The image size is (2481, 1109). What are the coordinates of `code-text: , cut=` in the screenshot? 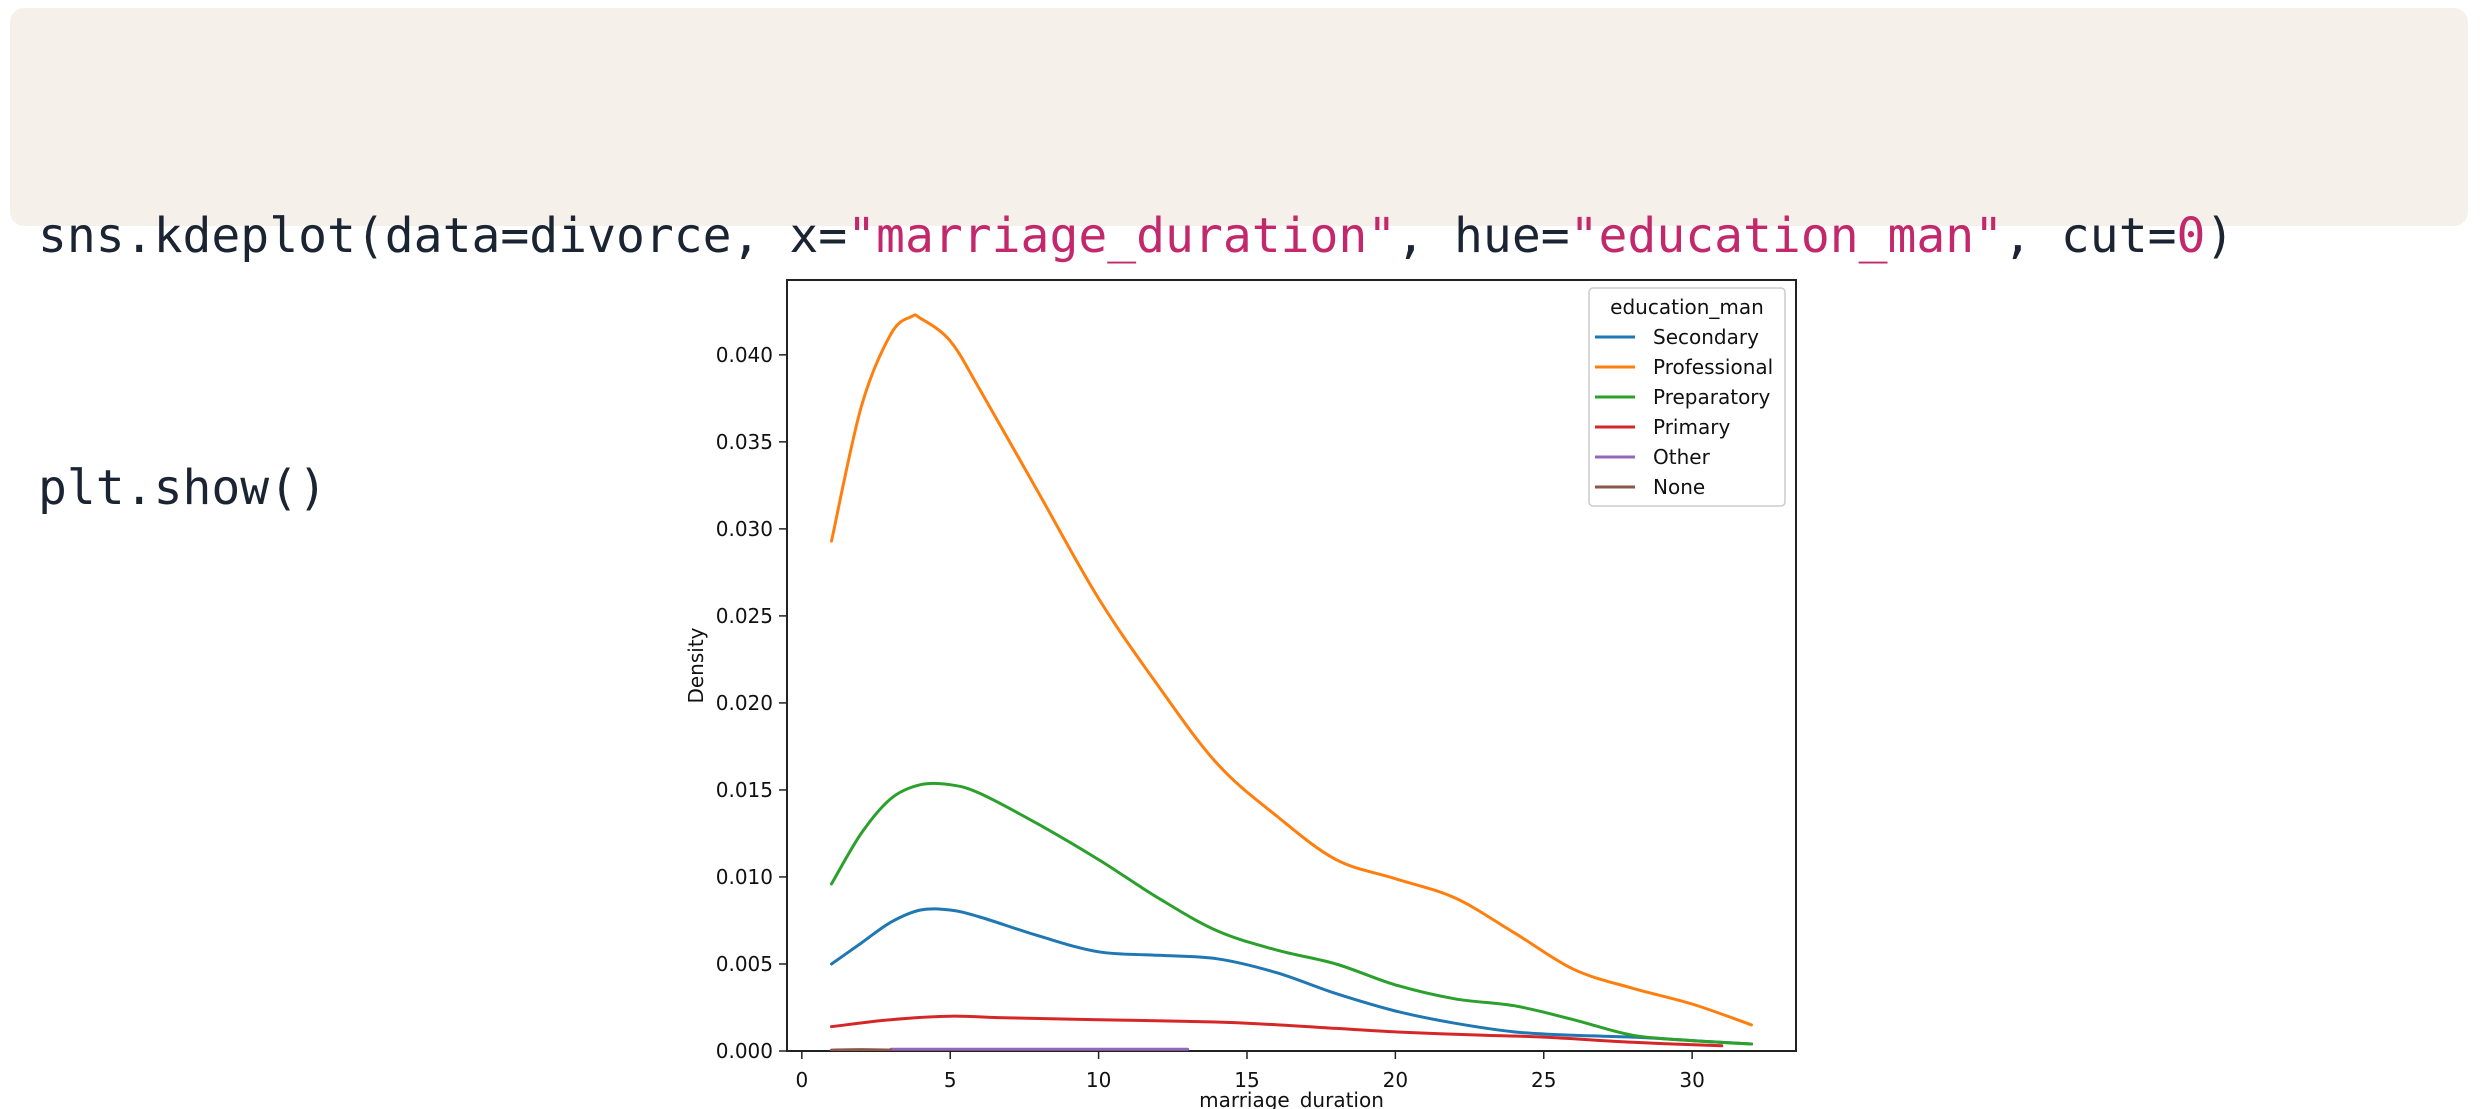 It's located at (2090, 236).